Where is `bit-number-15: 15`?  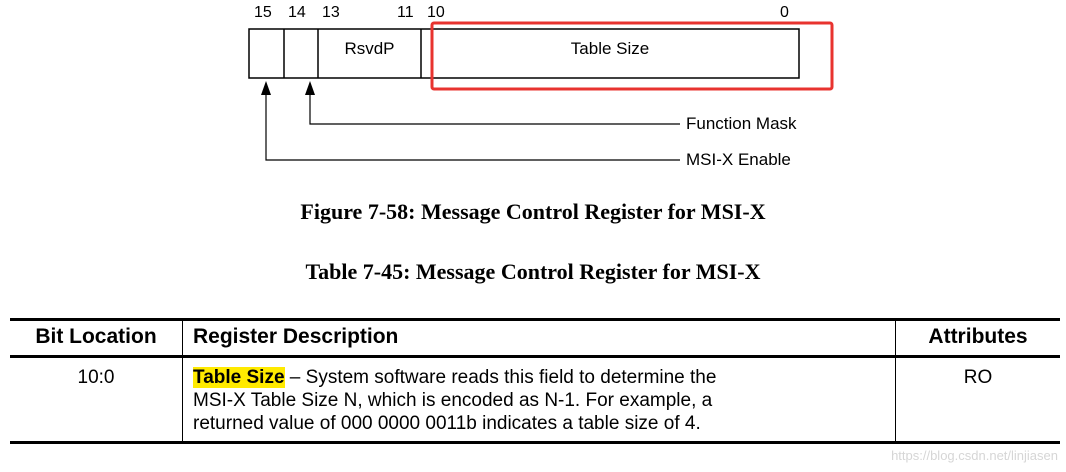 bit-number-15: 15 is located at coordinates (263, 12).